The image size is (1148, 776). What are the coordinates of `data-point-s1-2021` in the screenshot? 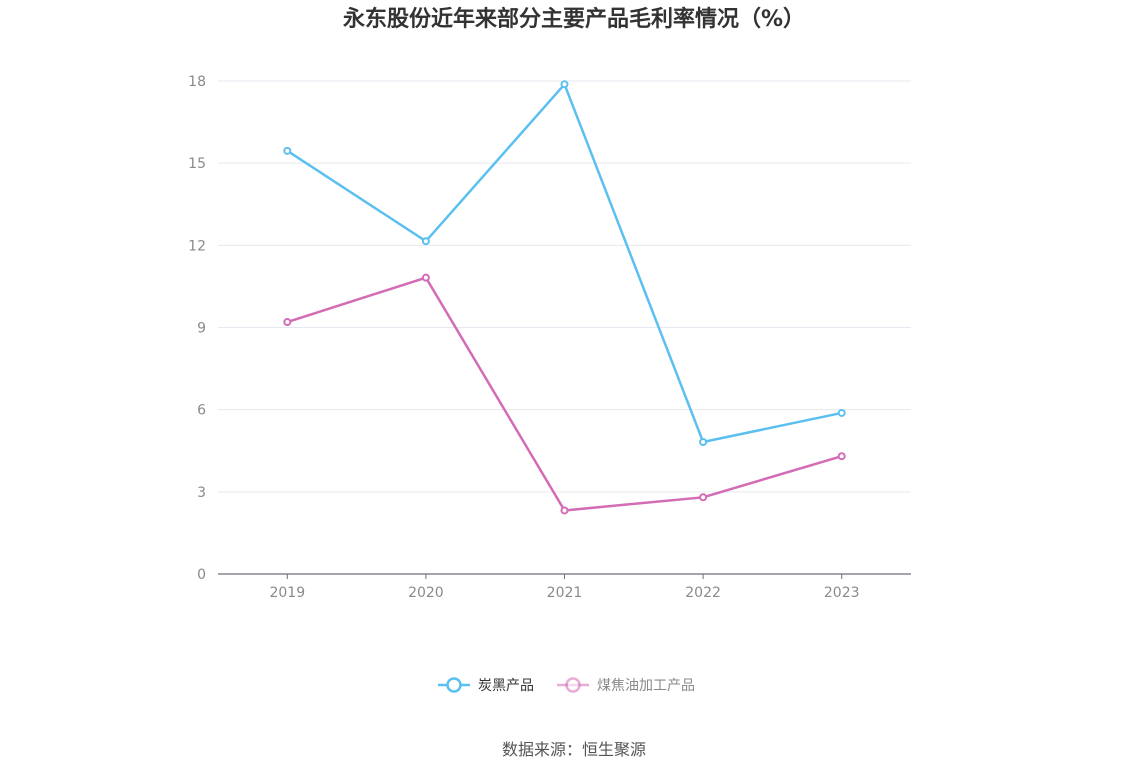 It's located at (564, 84).